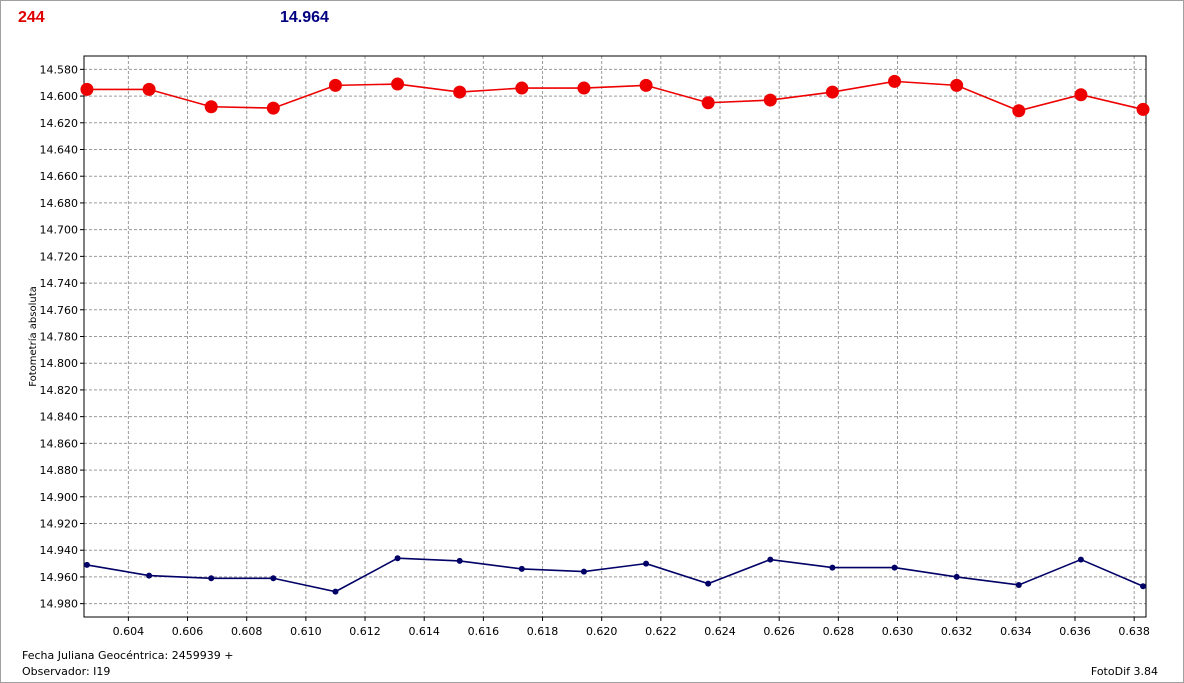  I want to click on x-tick-label: 0.626, so click(779, 631).